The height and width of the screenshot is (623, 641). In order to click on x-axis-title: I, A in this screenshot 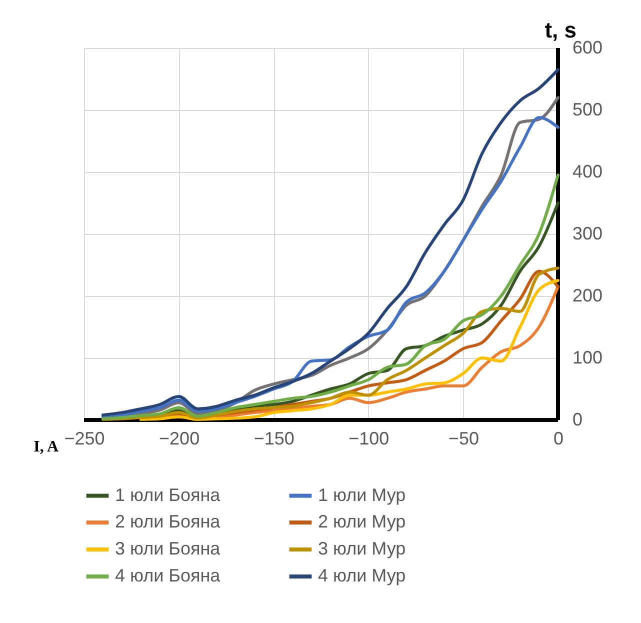, I will do `click(46, 447)`.